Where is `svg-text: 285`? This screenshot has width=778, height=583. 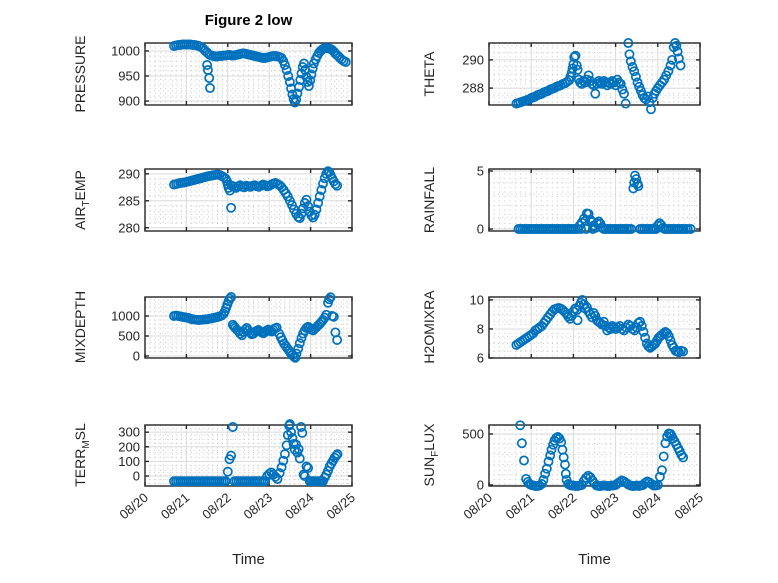 svg-text: 285 is located at coordinates (129, 200).